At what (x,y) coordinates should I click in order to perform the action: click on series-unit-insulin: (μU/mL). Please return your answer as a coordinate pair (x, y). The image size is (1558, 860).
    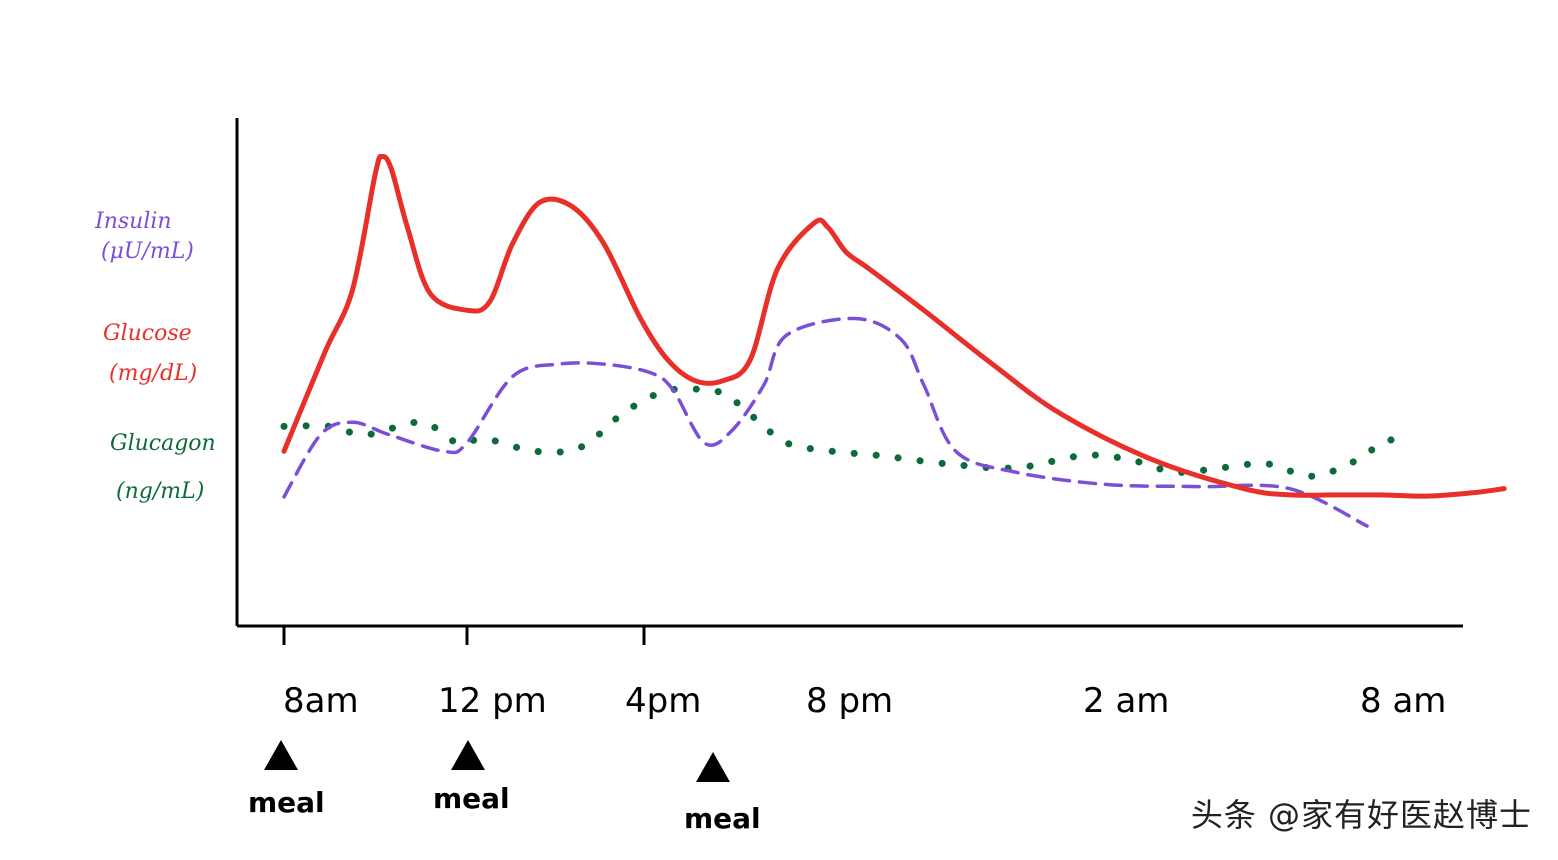
    Looking at the image, I should click on (147, 251).